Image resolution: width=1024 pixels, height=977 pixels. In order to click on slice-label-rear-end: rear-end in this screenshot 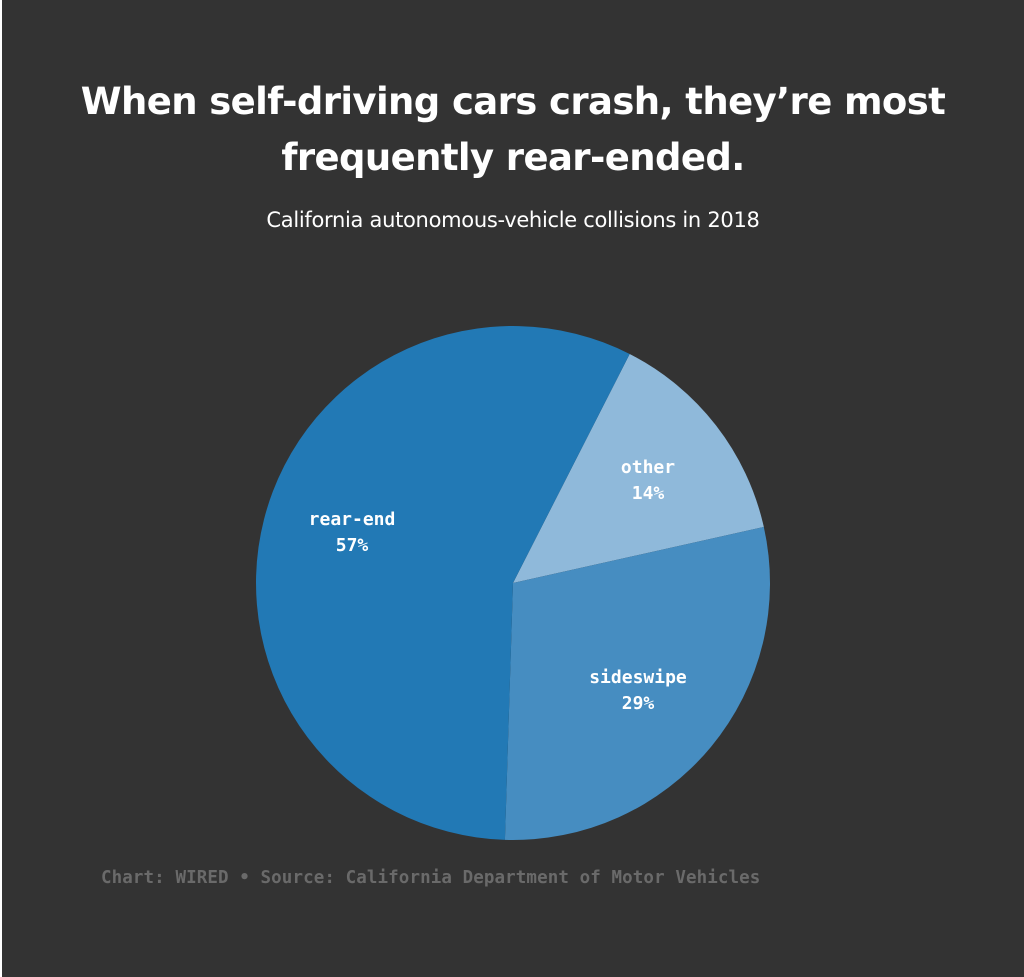, I will do `click(352, 519)`.